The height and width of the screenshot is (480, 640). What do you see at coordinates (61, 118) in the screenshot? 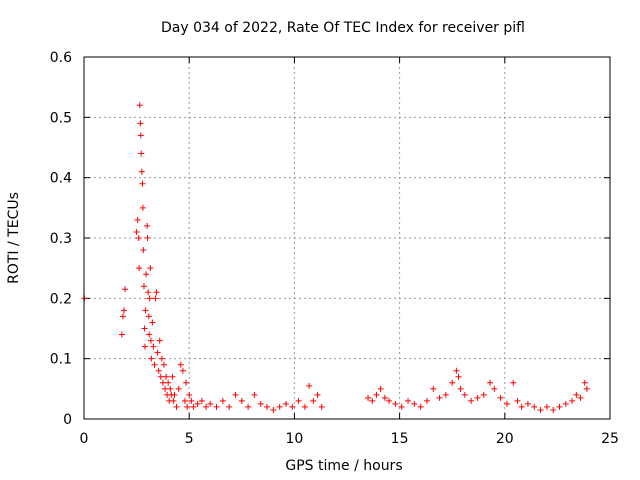
I see `y-tick-label: 0.5` at bounding box center [61, 118].